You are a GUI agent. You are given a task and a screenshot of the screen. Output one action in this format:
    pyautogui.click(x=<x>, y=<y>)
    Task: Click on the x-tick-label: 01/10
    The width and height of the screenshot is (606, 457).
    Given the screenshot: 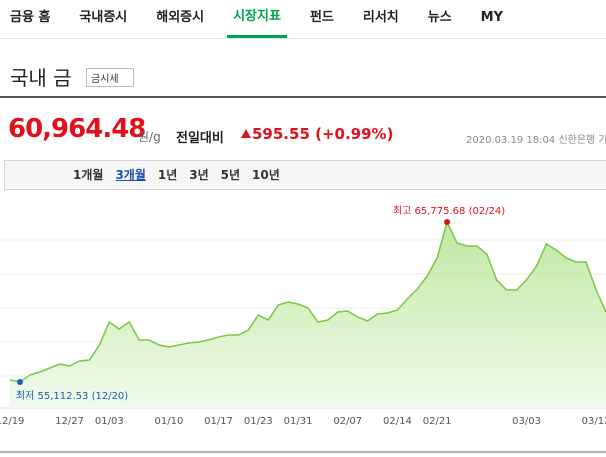 What is the action you would take?
    pyautogui.click(x=169, y=421)
    